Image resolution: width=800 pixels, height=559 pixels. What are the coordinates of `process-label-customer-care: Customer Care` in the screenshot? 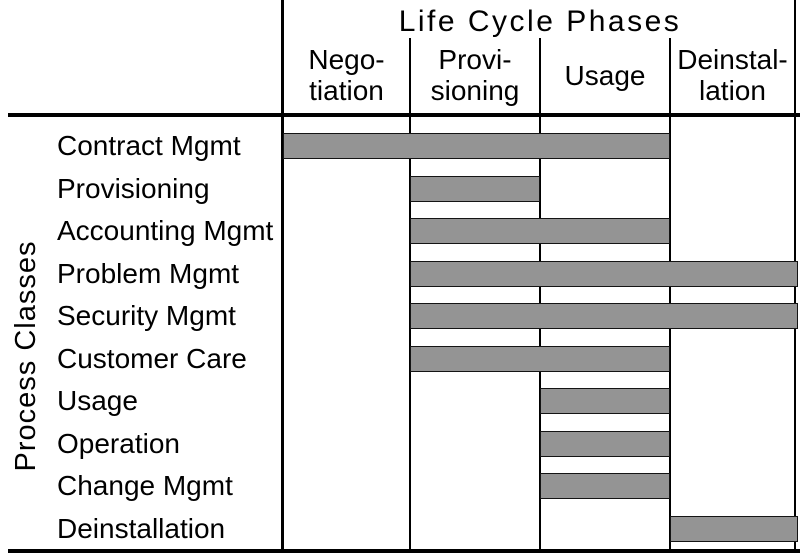 It's located at (152, 358).